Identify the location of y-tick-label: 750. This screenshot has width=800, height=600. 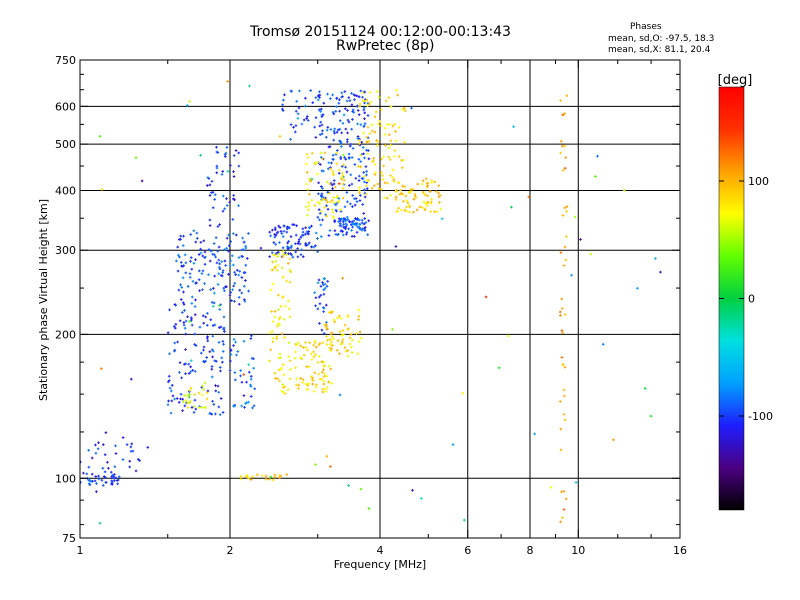
(65, 60).